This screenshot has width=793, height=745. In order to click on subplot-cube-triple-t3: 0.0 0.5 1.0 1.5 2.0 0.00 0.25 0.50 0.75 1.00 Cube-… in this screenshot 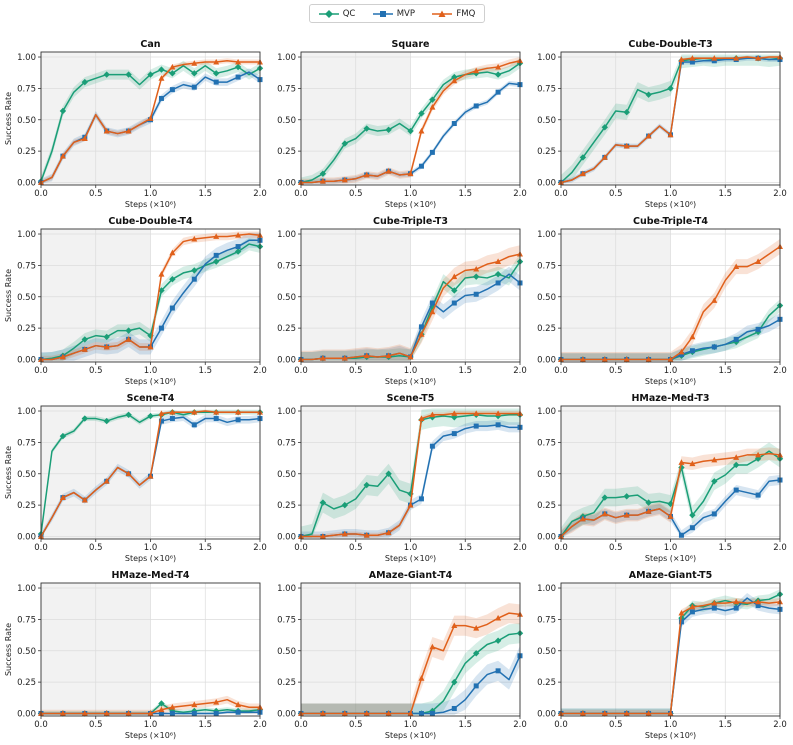, I will do `click(402, 301)`.